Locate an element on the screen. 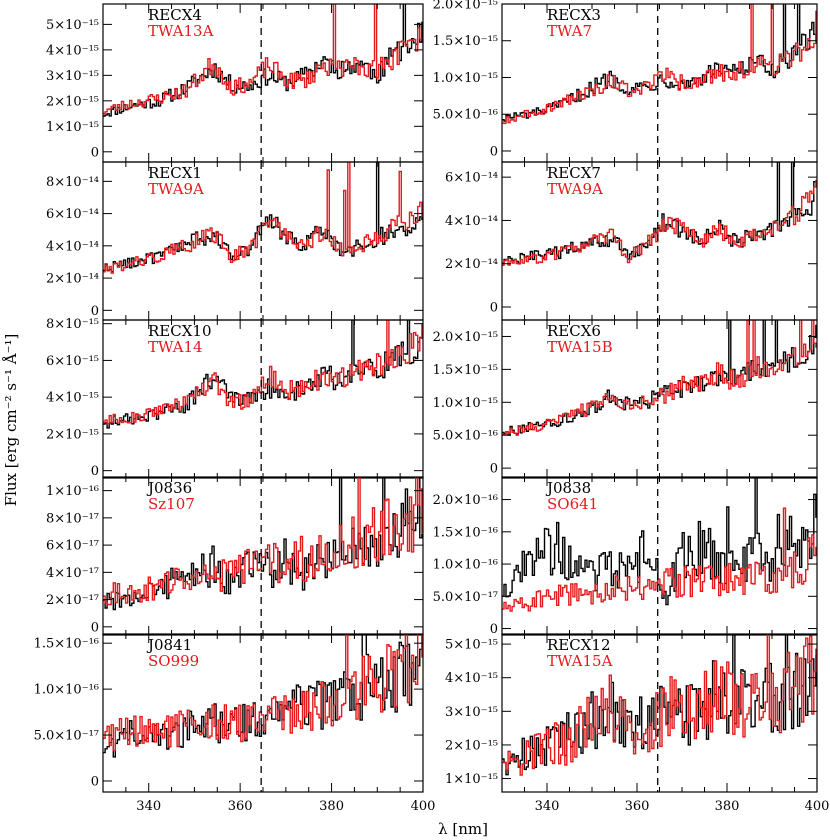 Image resolution: width=830 pixels, height=840 pixels. y-tick-label: 2×10⁻¹⁷ is located at coordinates (72, 600).